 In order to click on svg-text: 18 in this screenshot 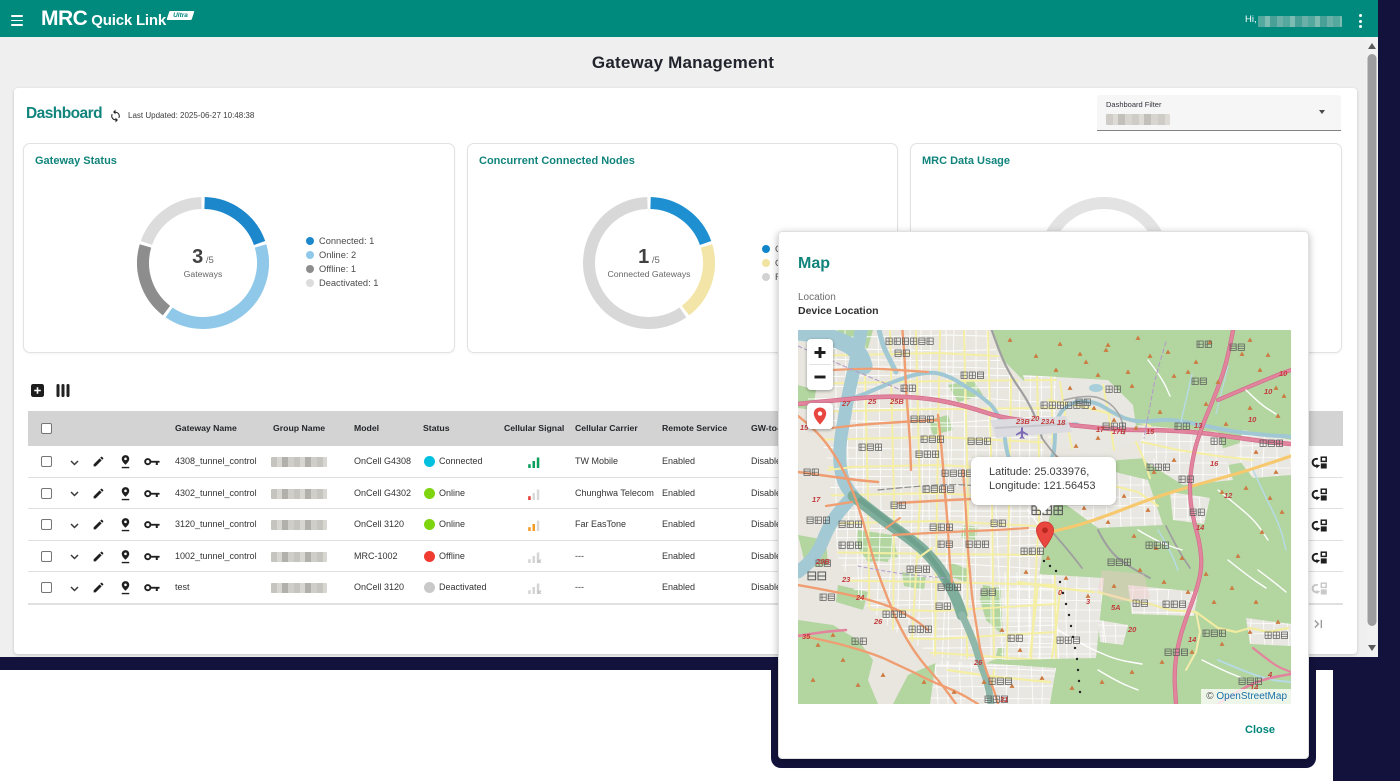, I will do `click(1061, 422)`.